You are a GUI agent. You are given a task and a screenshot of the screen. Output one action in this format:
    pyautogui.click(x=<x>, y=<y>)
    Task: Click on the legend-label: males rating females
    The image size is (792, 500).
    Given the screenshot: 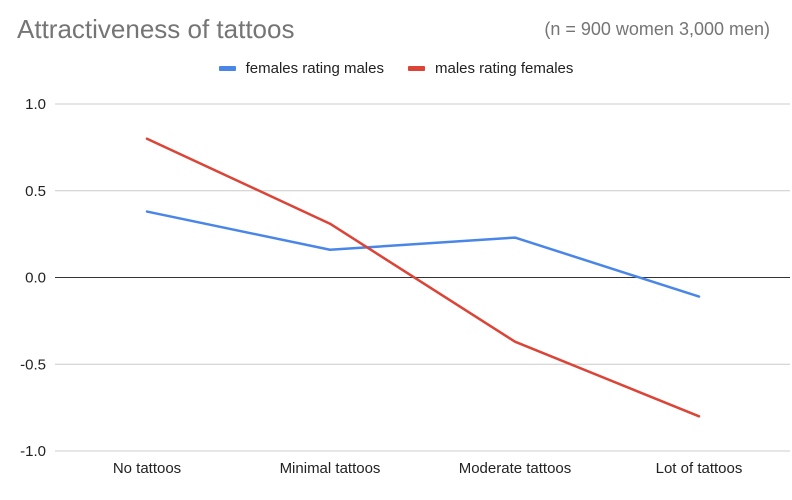 What is the action you would take?
    pyautogui.click(x=504, y=68)
    